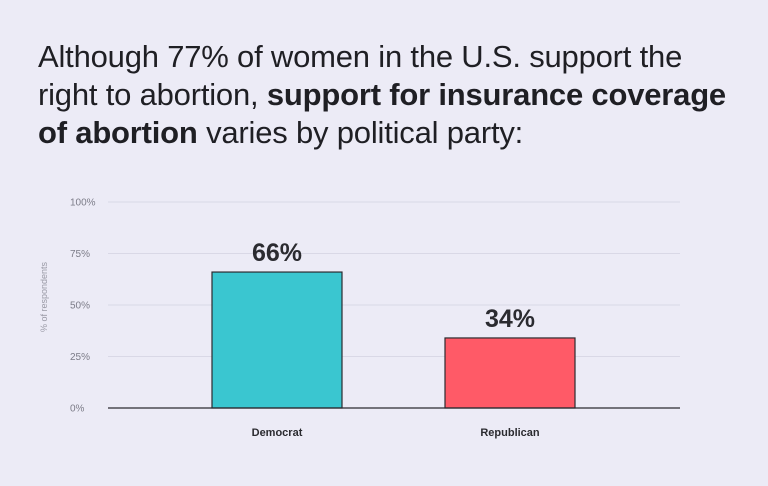 Image resolution: width=768 pixels, height=486 pixels. I want to click on bar-republican, so click(510, 373).